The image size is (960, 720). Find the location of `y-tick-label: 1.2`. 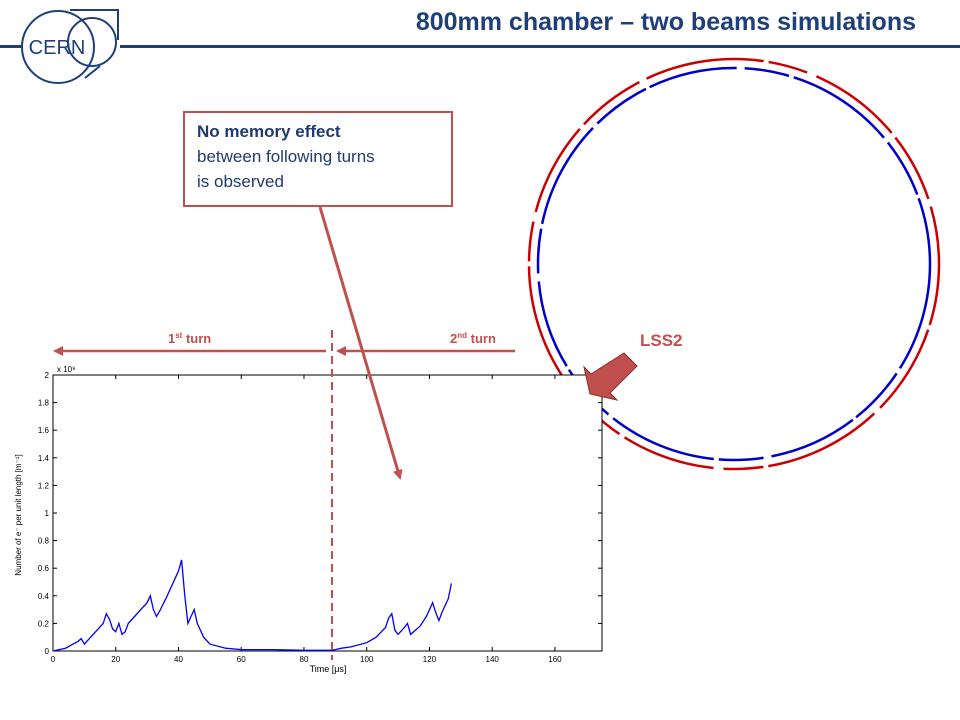

y-tick-label: 1.2 is located at coordinates (44, 485).